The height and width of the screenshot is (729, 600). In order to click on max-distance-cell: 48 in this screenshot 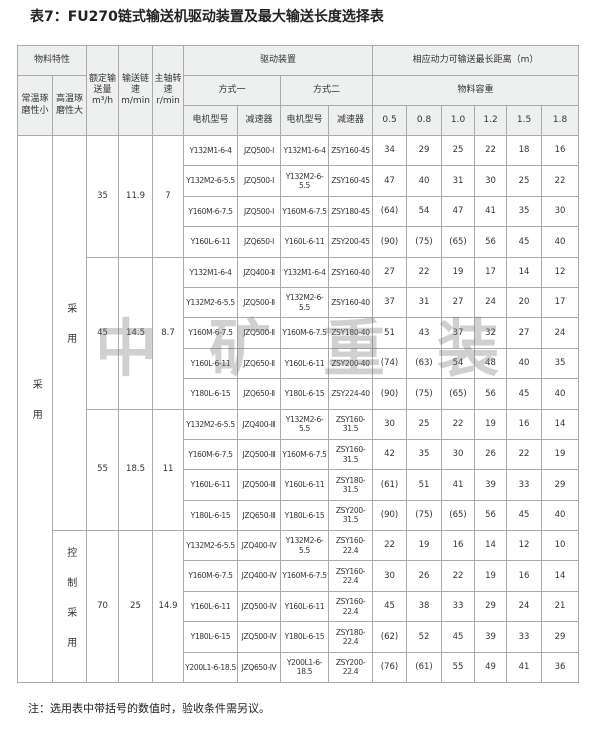, I will do `click(491, 363)`.